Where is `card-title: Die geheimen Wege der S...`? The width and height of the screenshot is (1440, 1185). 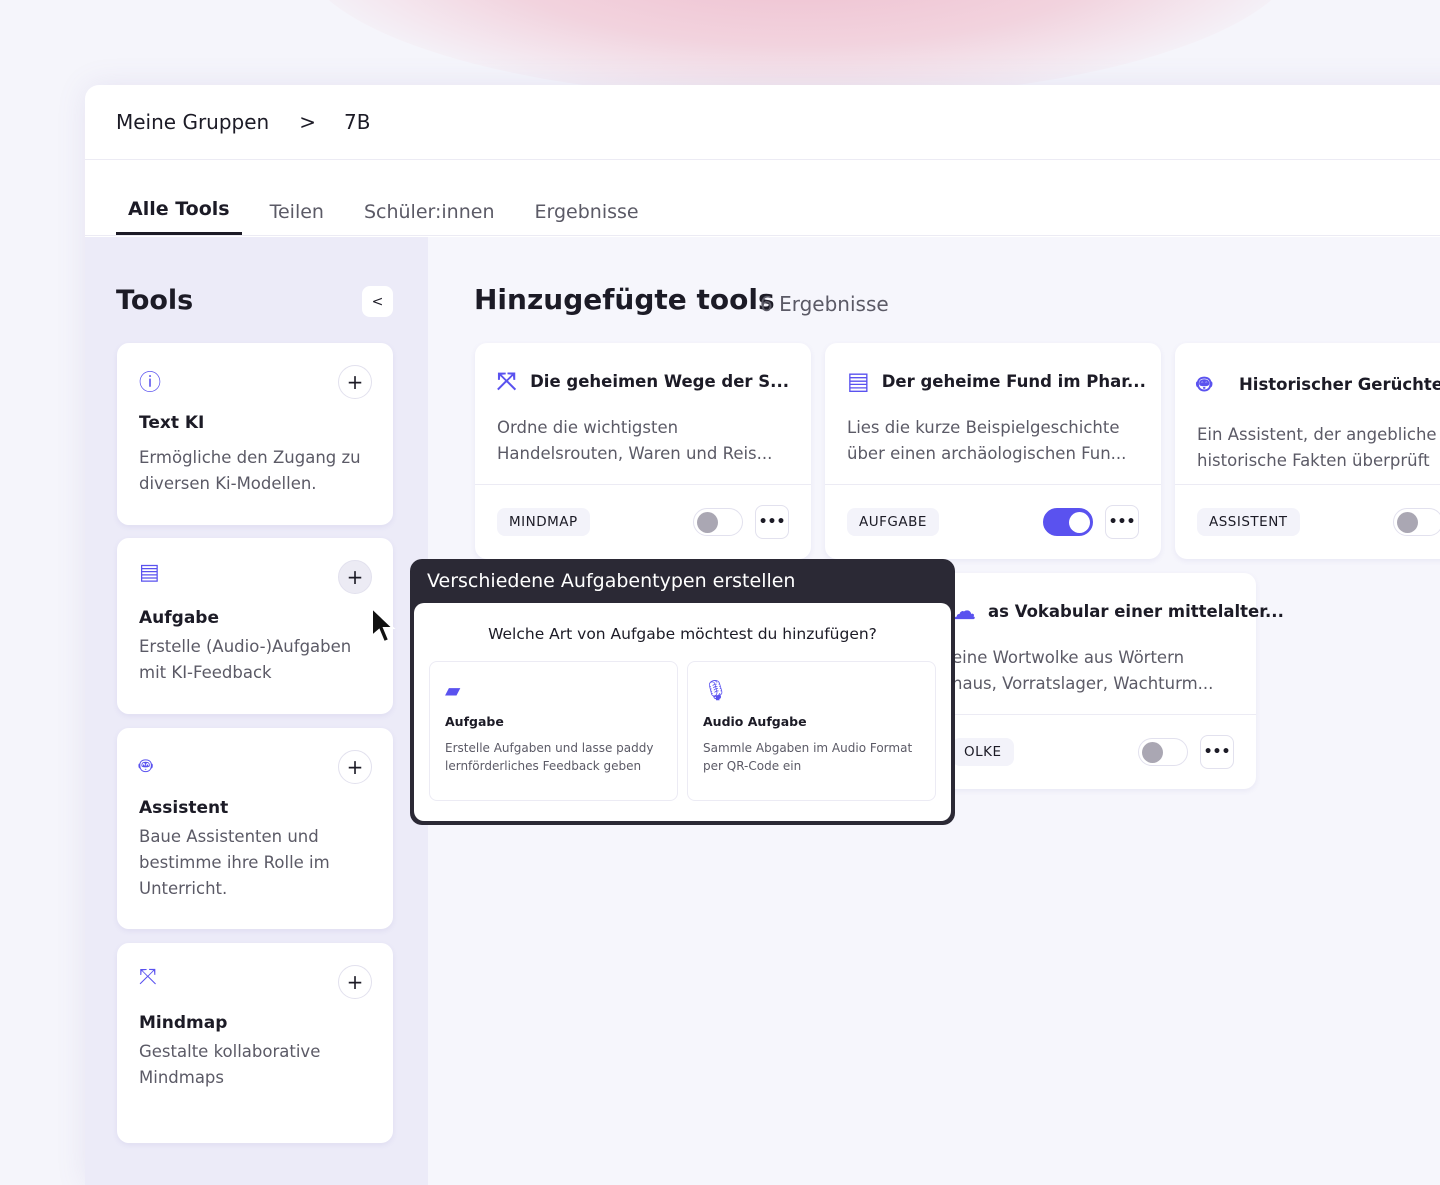 card-title: Die geheimen Wege der S... is located at coordinates (659, 381).